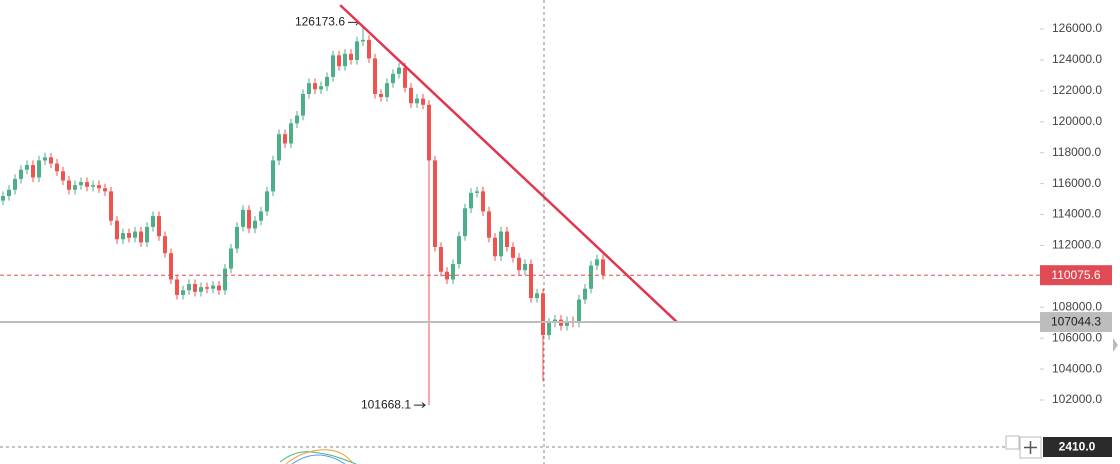 The width and height of the screenshot is (1120, 464). Describe the element at coordinates (1077, 121) in the screenshot. I see `y-tick-label: 120000.0` at that location.